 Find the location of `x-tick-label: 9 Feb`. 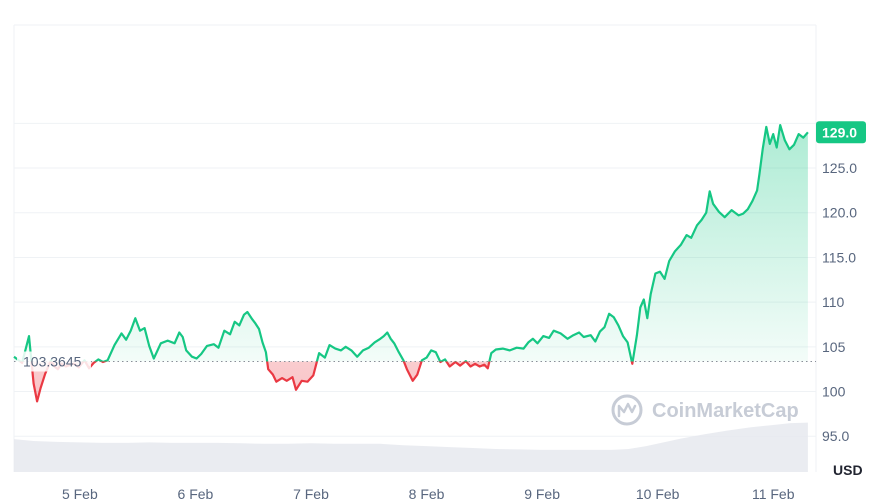

x-tick-label: 9 Feb is located at coordinates (542, 494).